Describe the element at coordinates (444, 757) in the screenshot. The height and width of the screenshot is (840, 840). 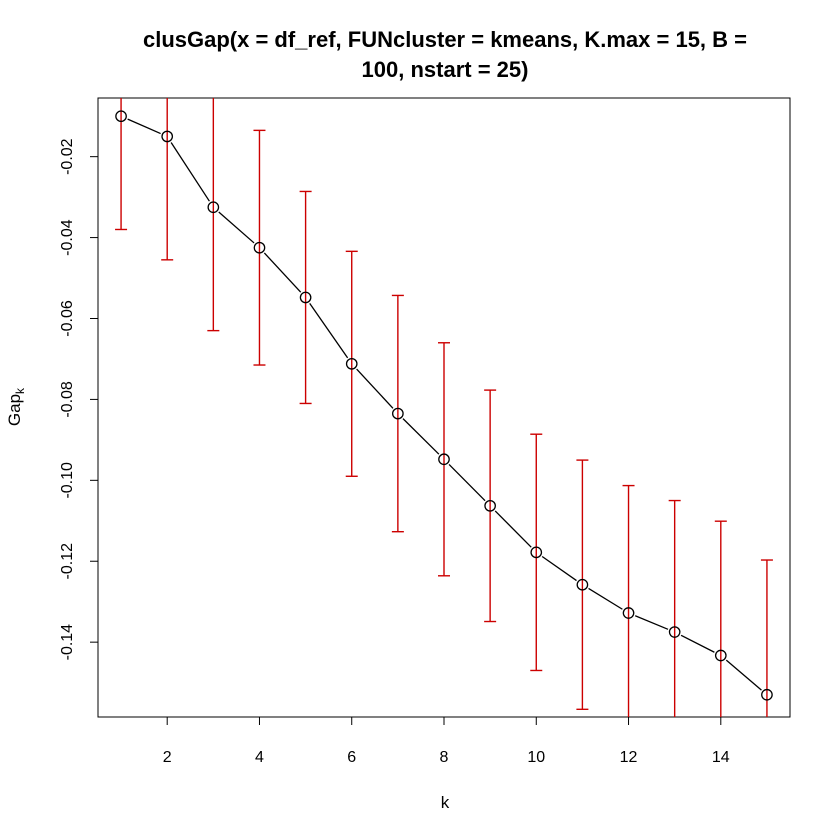
I see `x-tick-label: 8` at that location.